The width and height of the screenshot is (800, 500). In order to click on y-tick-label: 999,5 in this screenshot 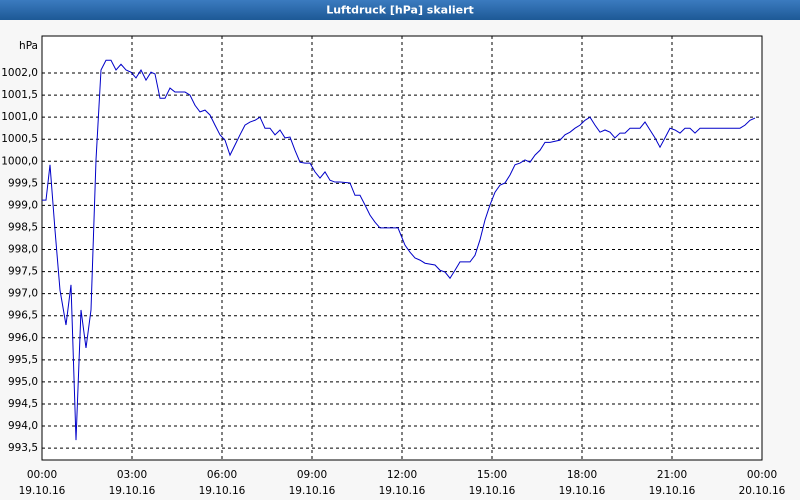, I will do `click(23, 183)`.